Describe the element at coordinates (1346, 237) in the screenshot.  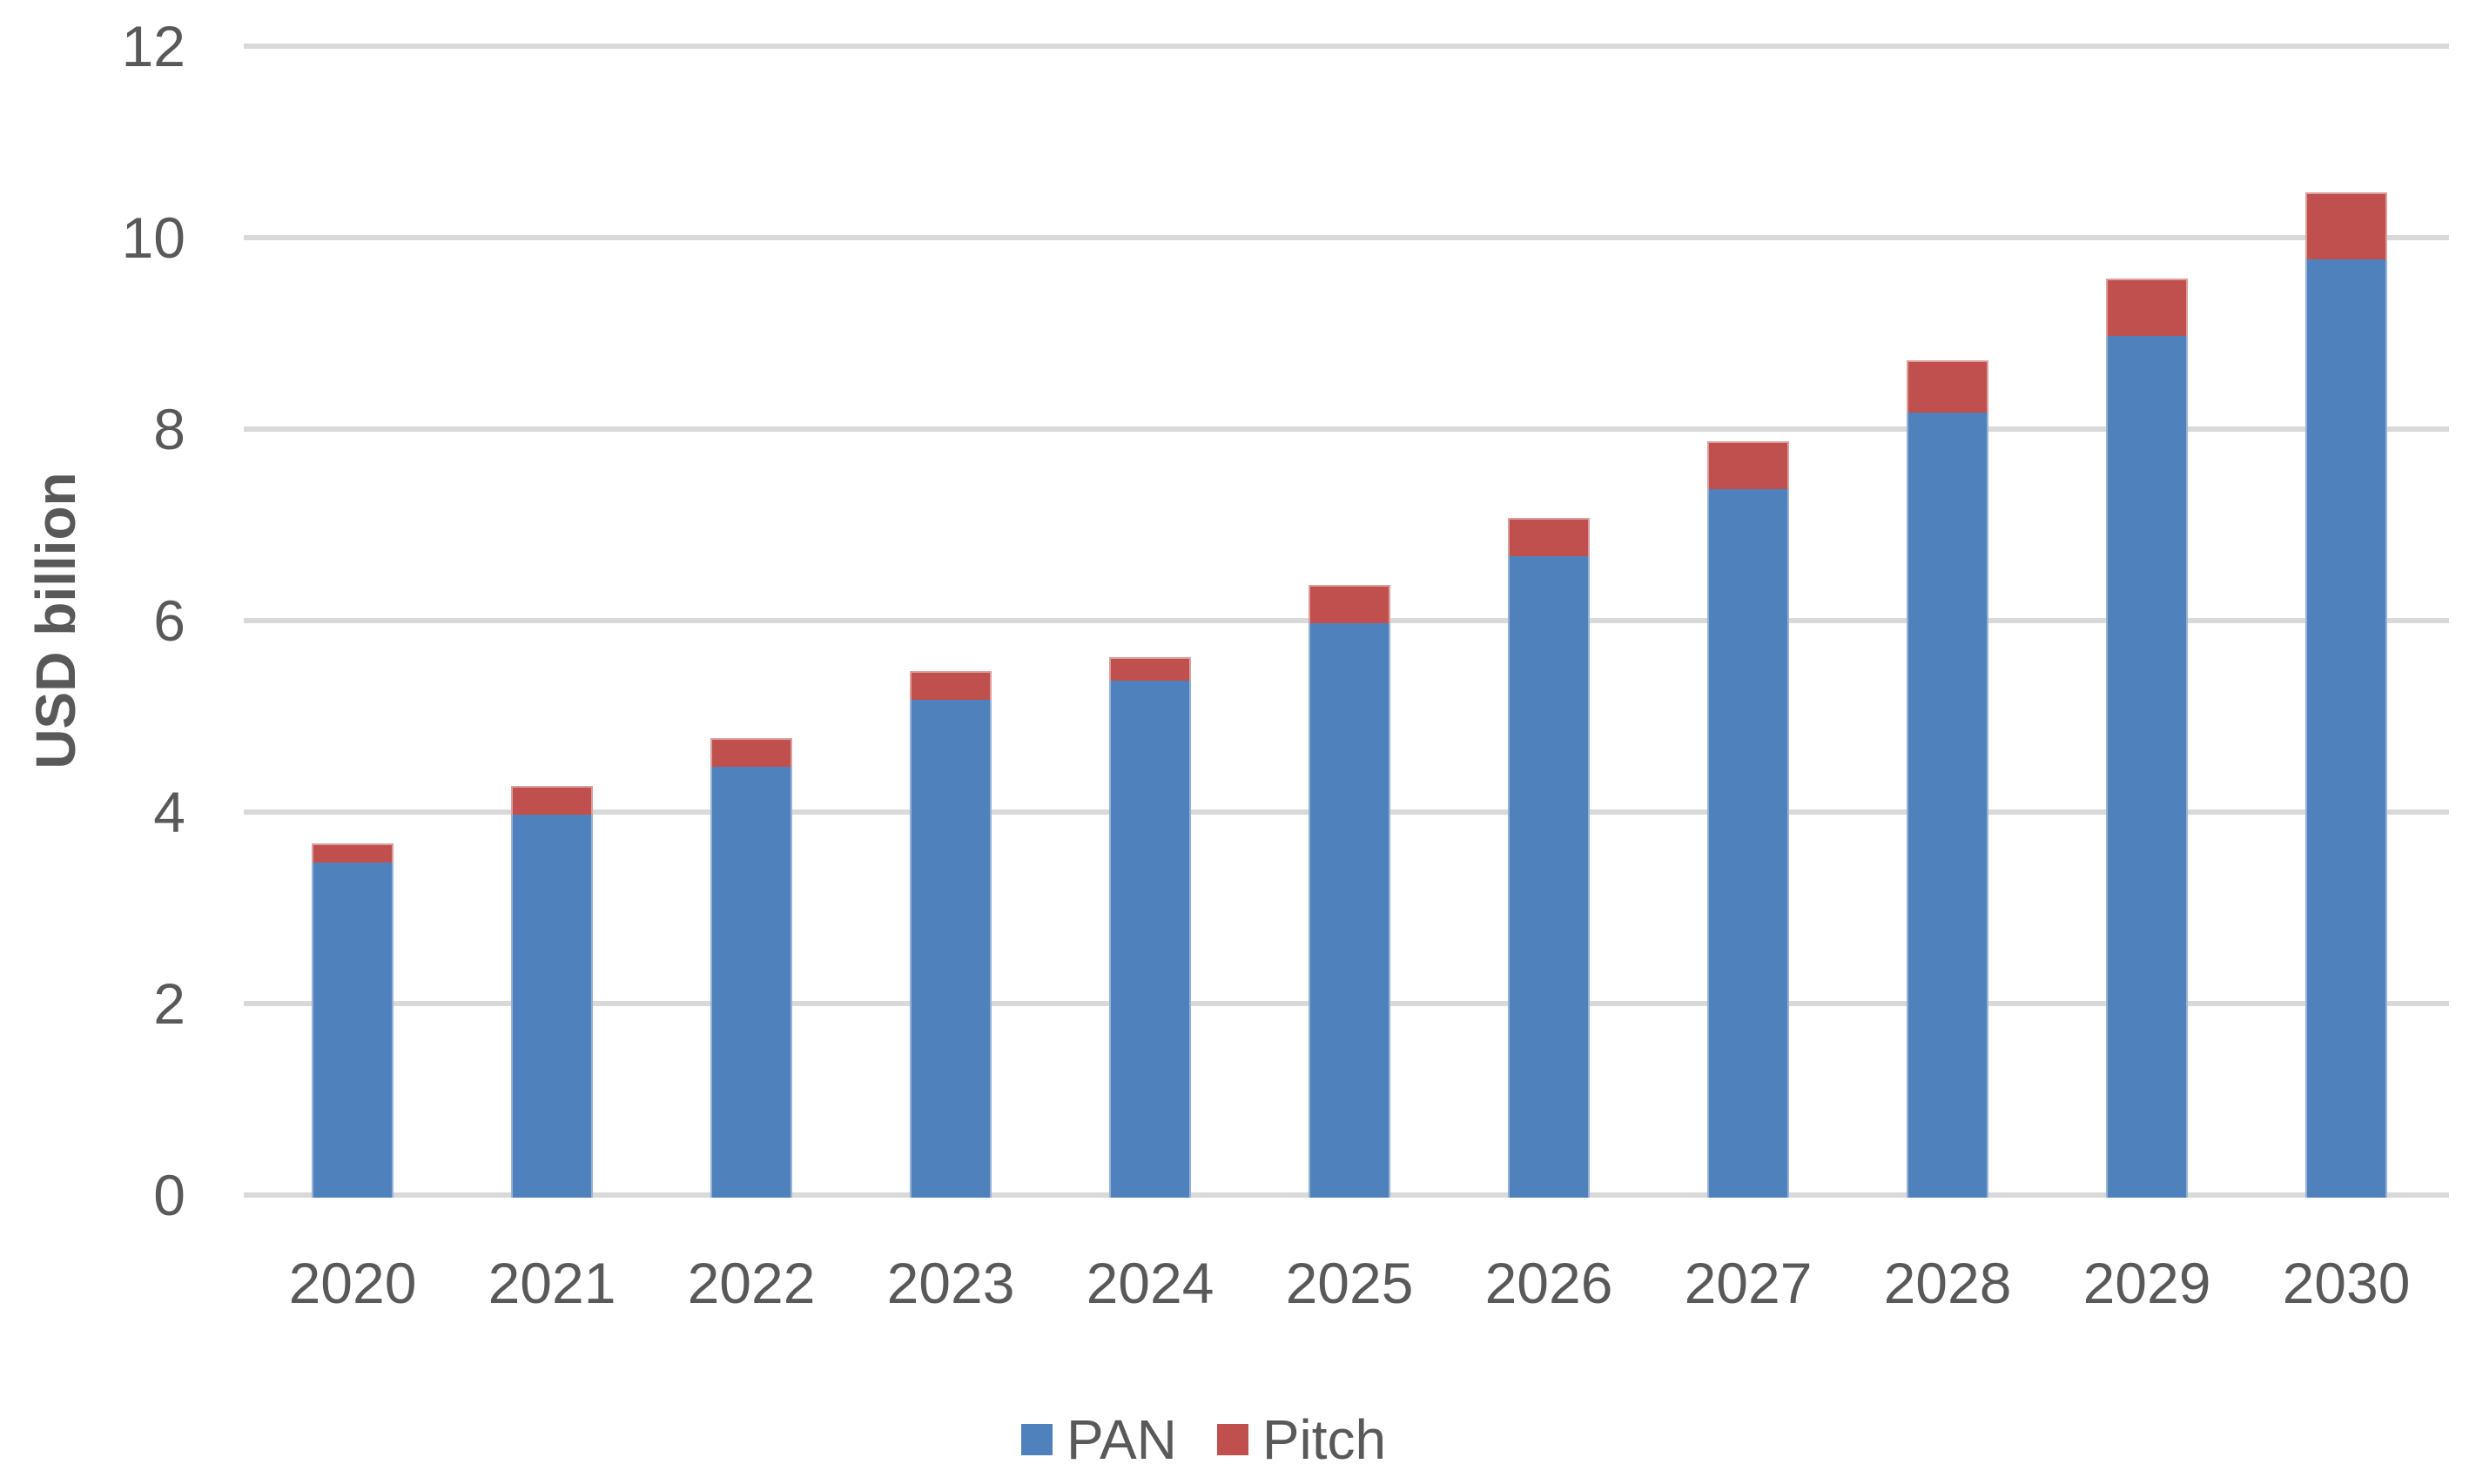
I see `gridline-y10` at that location.